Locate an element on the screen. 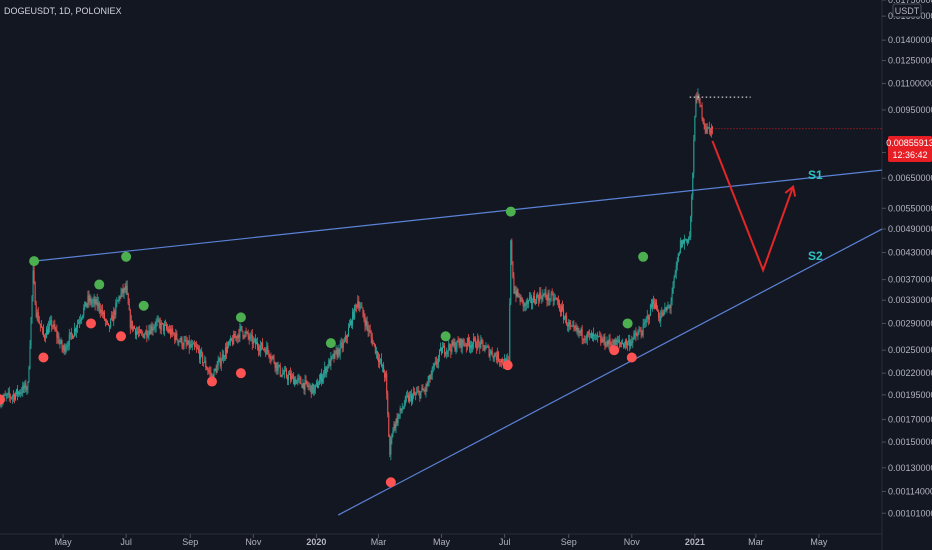  currency-badge: USDT is located at coordinates (907, 10).